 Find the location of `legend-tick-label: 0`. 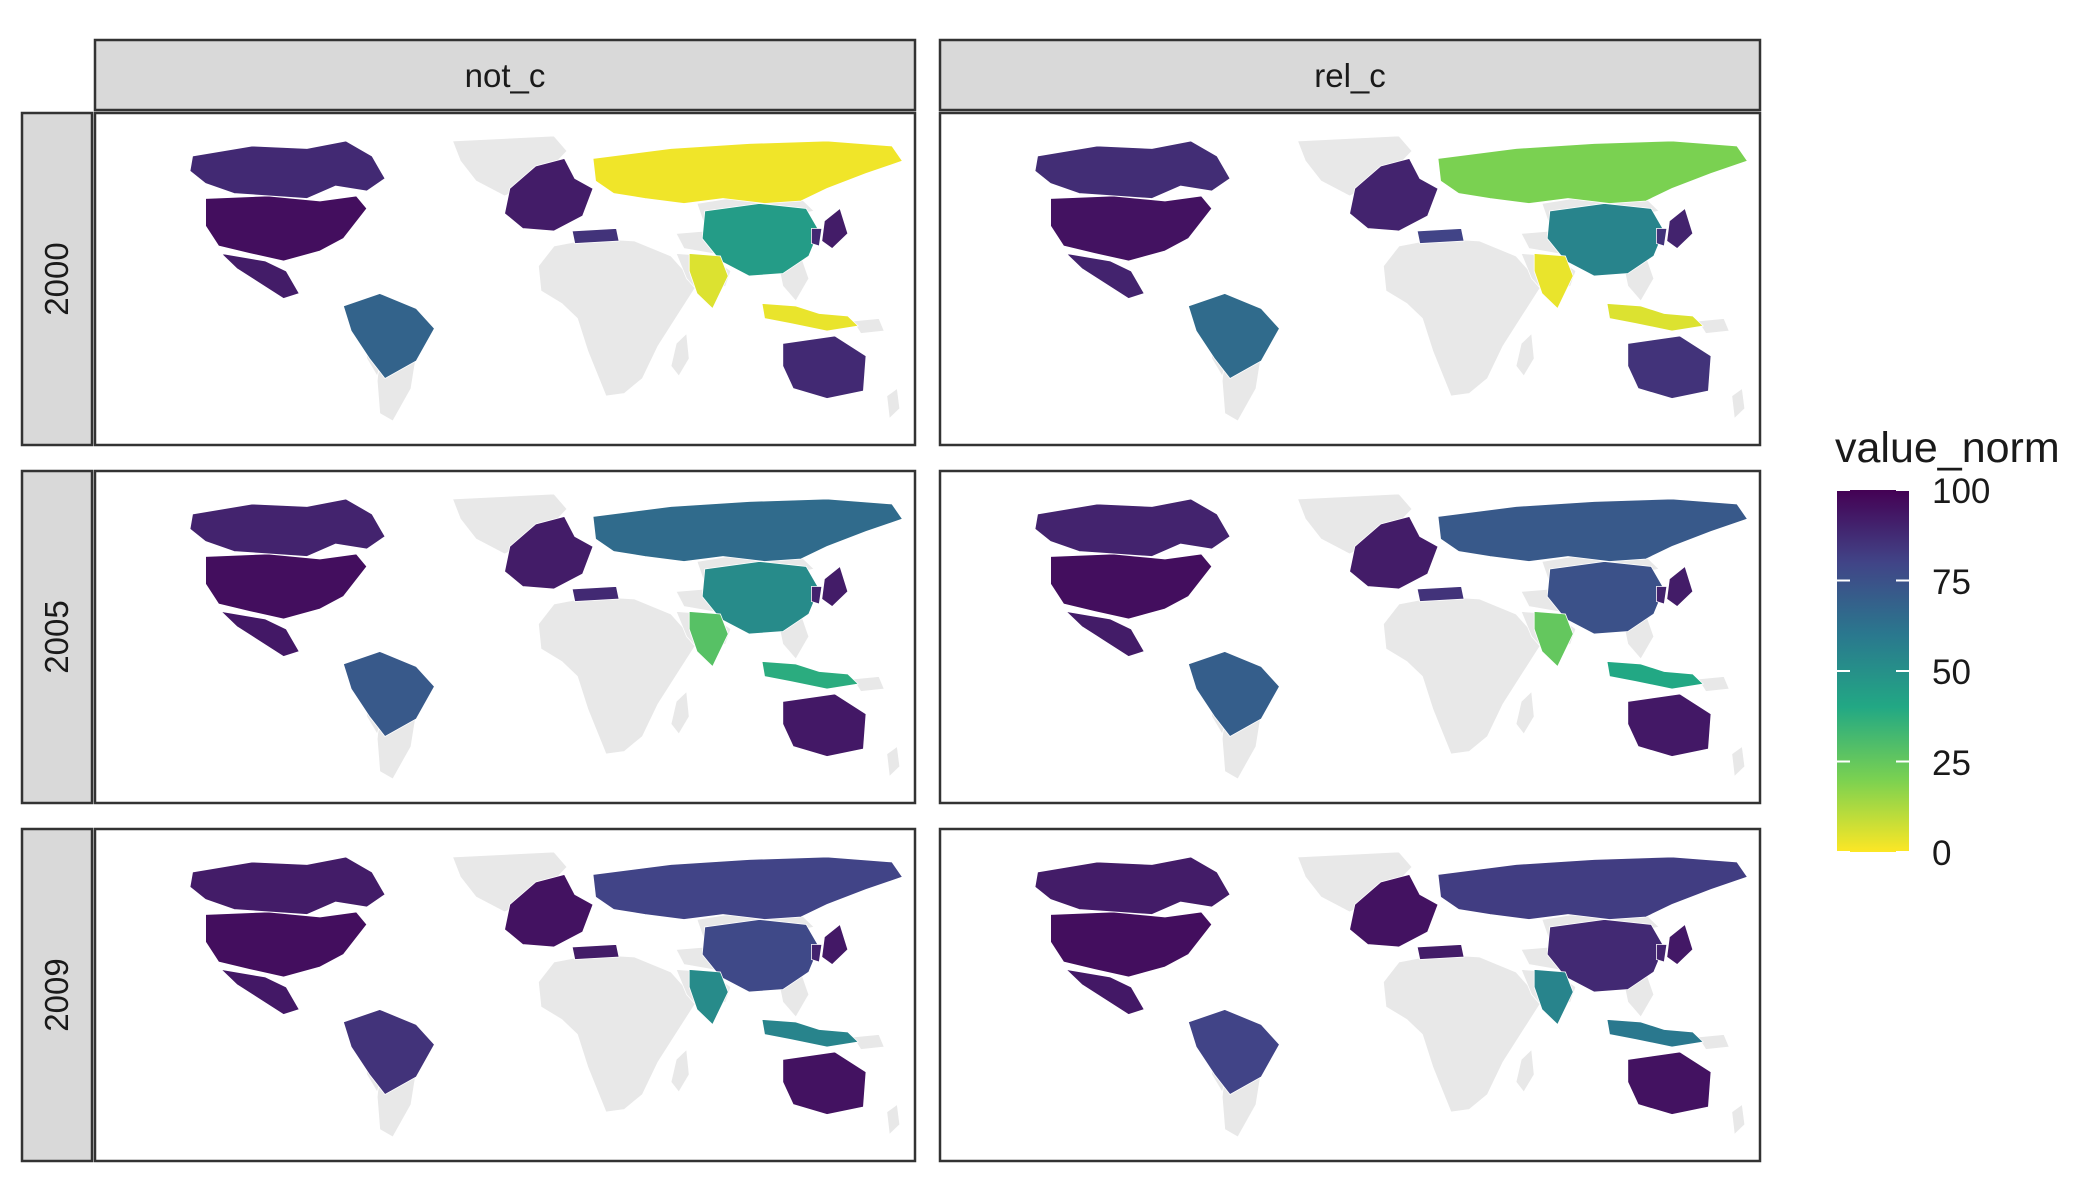

legend-tick-label: 0 is located at coordinates (1941, 853).